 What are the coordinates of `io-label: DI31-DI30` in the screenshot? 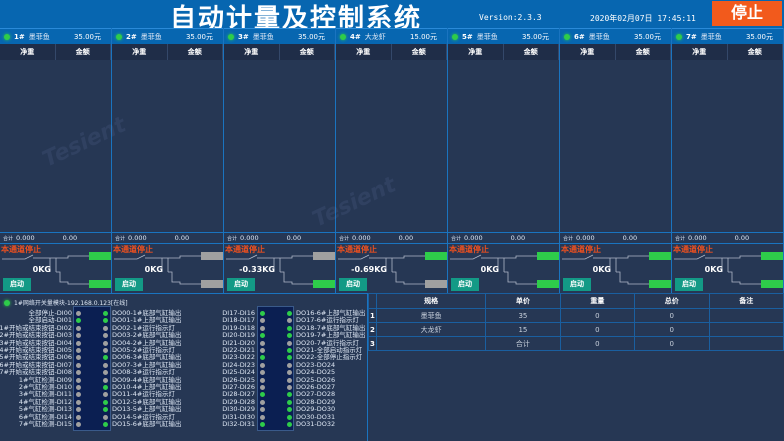 It's located at (238, 416).